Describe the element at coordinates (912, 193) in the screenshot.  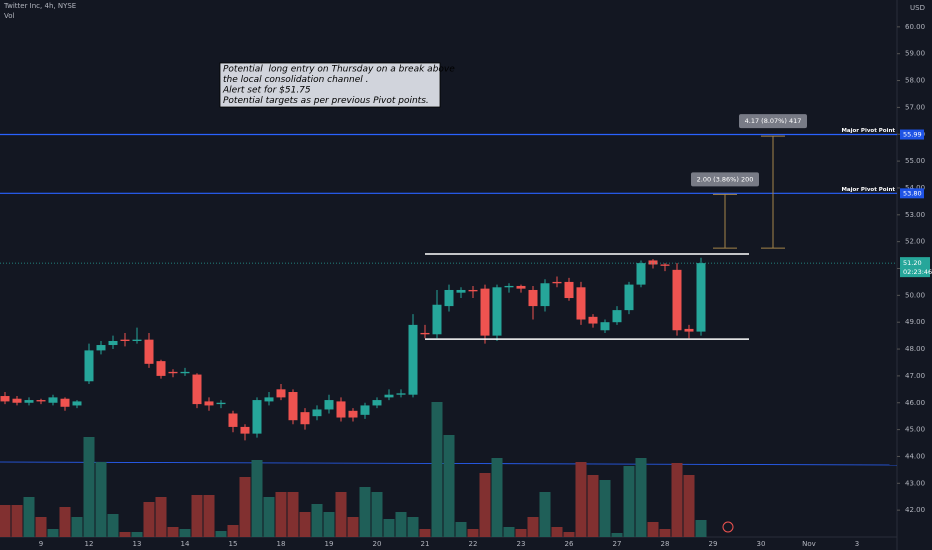
I see `price-box` at that location.